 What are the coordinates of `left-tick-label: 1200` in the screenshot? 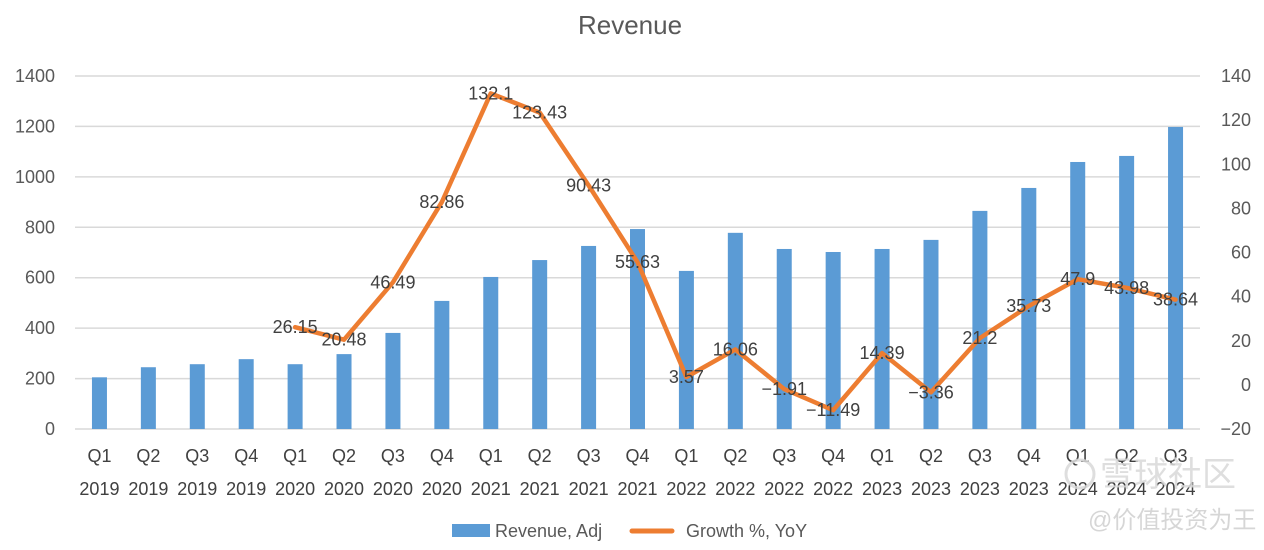 It's located at (35, 126).